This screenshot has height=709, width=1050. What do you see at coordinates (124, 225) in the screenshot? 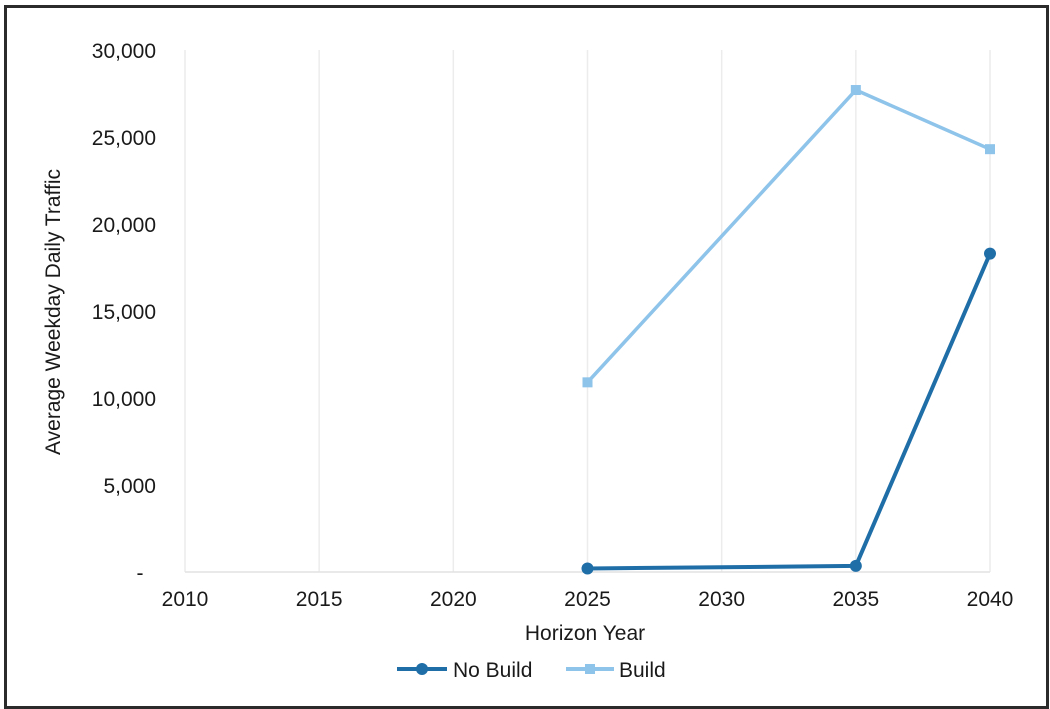
I see `y-tick-label: 20,000` at bounding box center [124, 225].